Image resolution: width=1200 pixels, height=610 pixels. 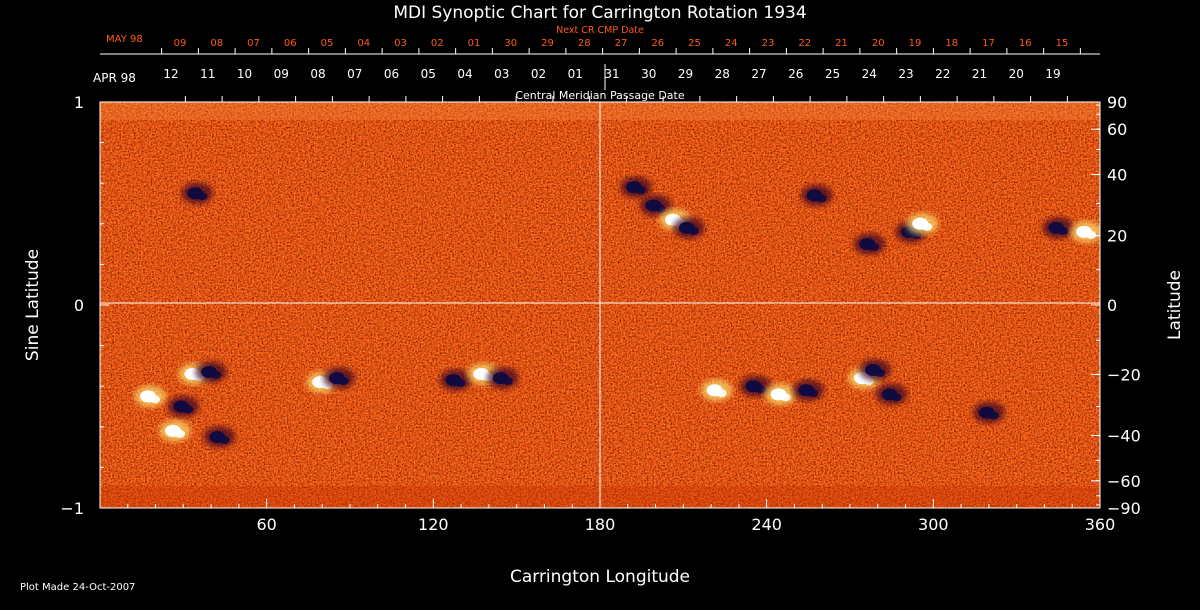 I want to click on next-cr-date-label: 17, so click(x=988, y=43).